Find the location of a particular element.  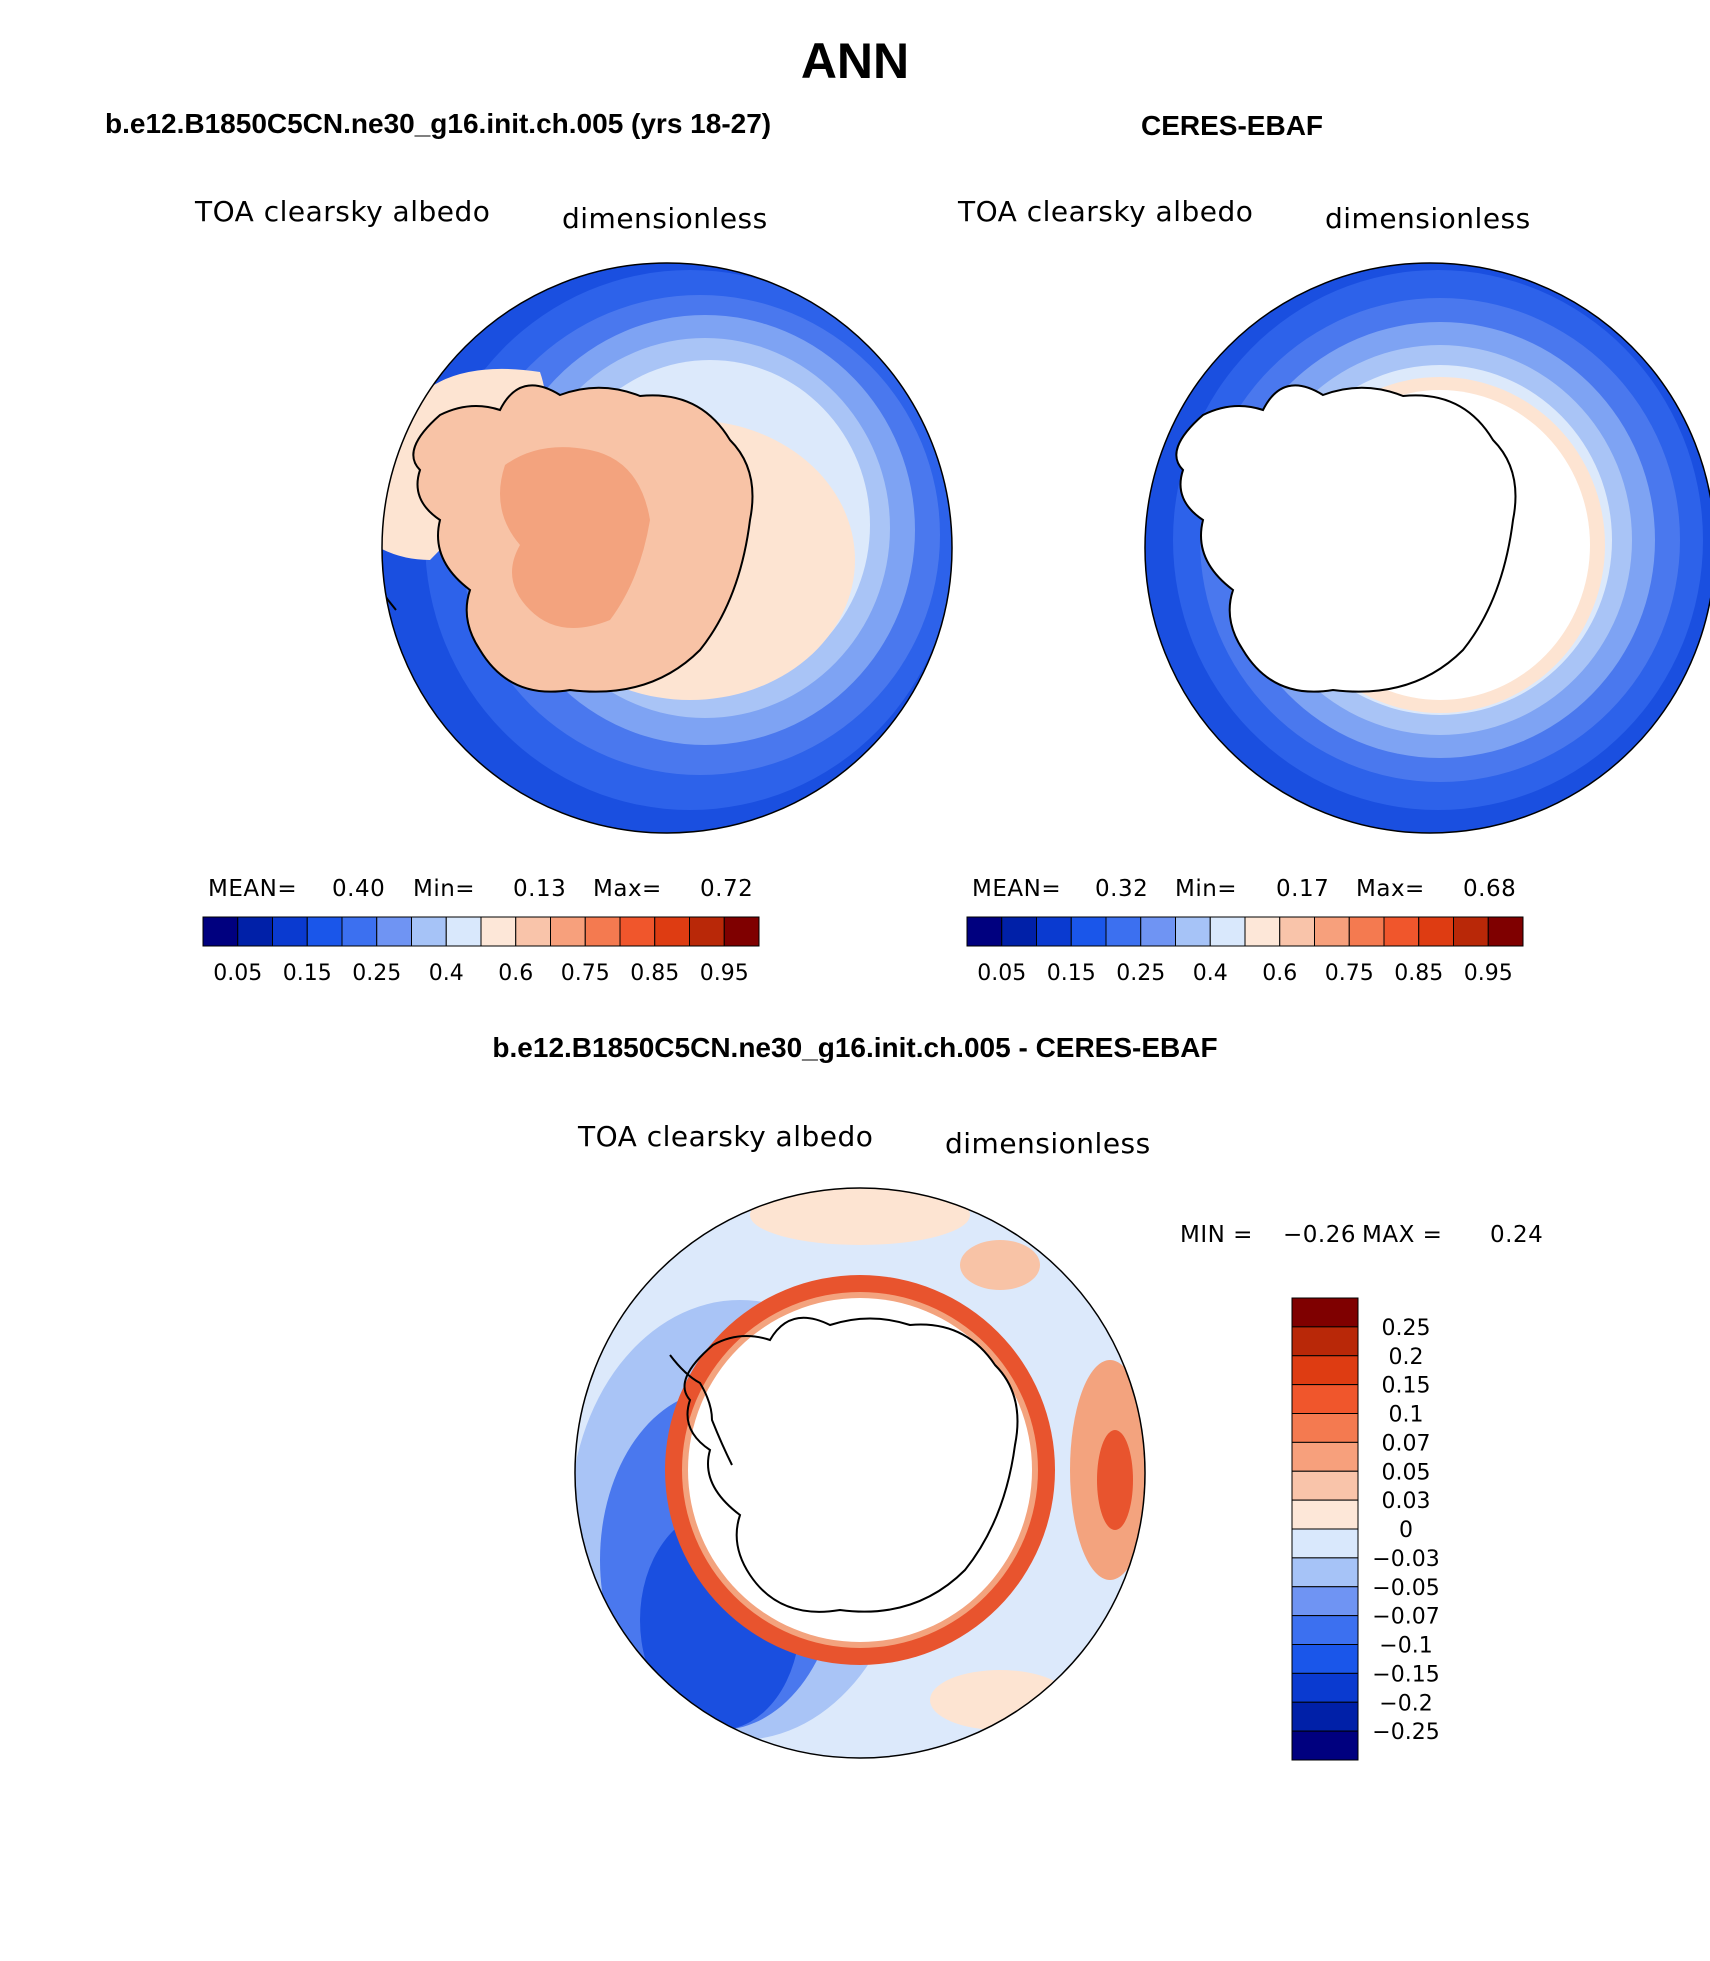

obs-min-label: Min= is located at coordinates (1206, 889).